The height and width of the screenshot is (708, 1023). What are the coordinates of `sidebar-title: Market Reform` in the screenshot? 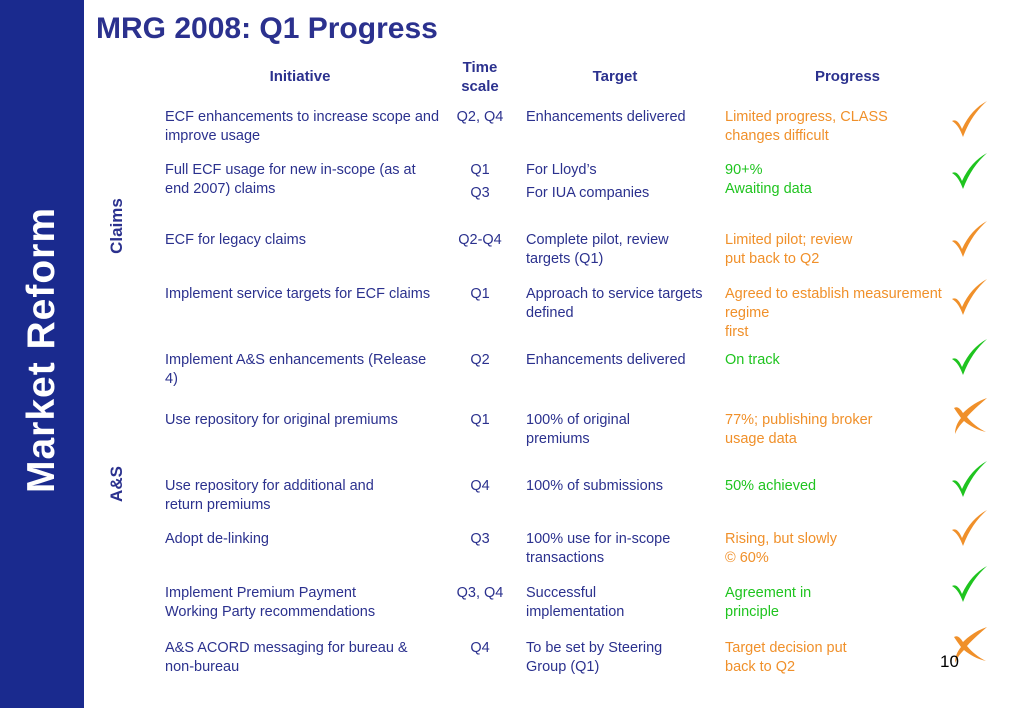 It's located at (41, 350).